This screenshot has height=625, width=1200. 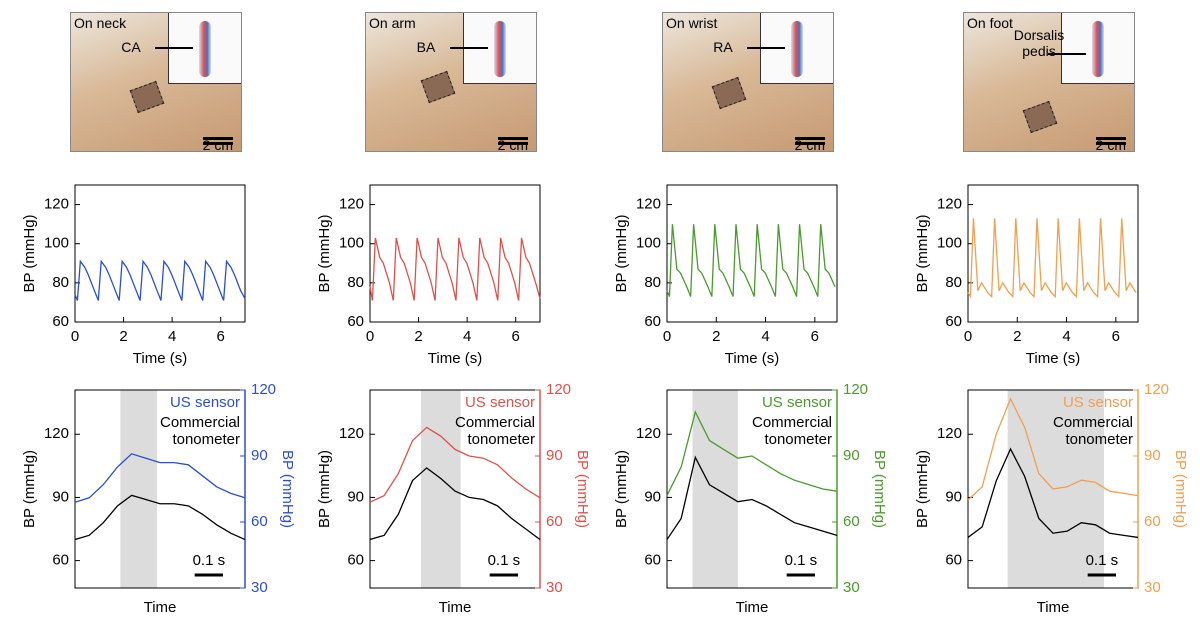 I want to click on y-tick-label: 100, so click(x=351, y=243).